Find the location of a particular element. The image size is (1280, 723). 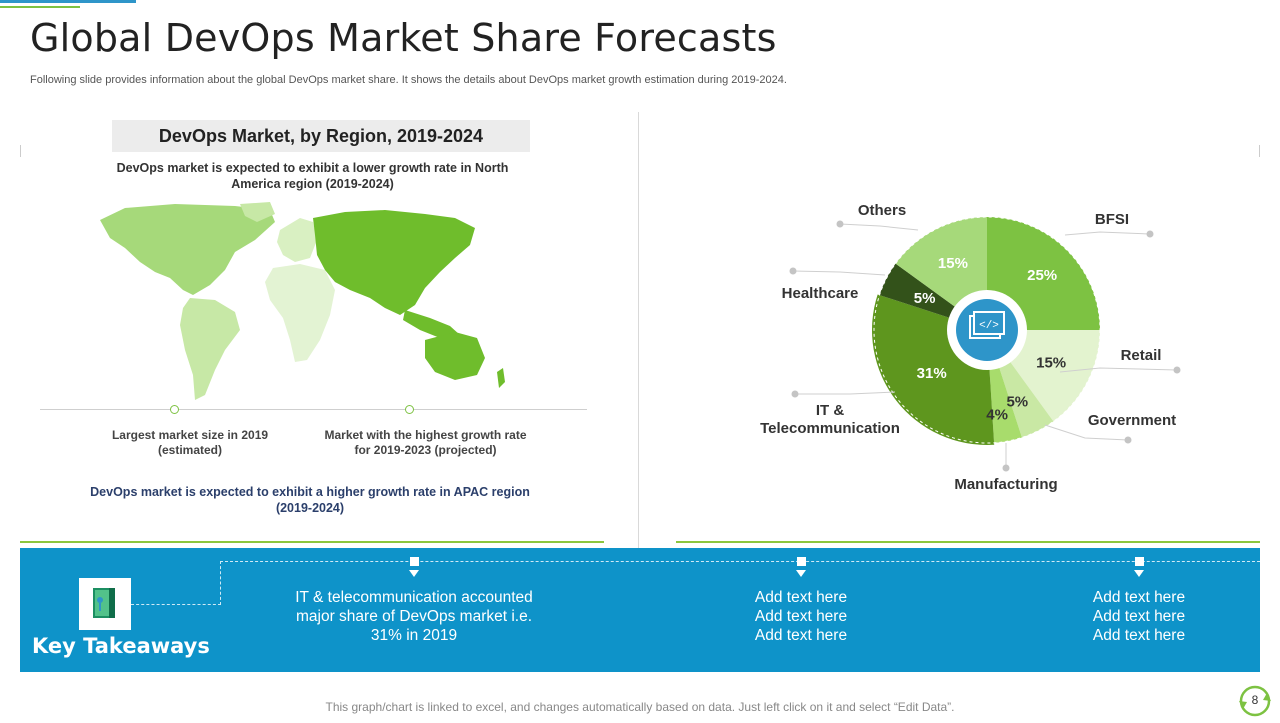

pie-category-label: Others is located at coordinates (882, 210).